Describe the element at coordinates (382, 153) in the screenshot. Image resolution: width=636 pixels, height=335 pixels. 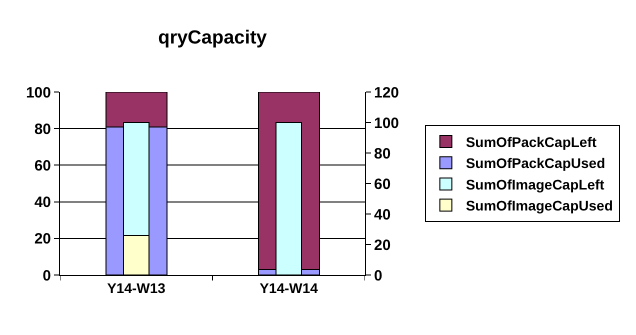
I see `y2-tick-label: 80` at that location.